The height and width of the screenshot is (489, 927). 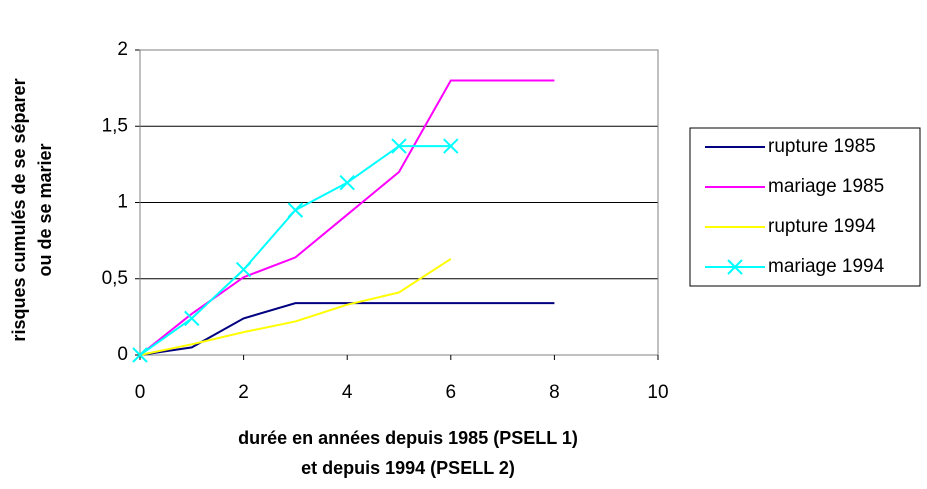 What do you see at coordinates (822, 146) in the screenshot?
I see `legend-label: rupture 1985` at bounding box center [822, 146].